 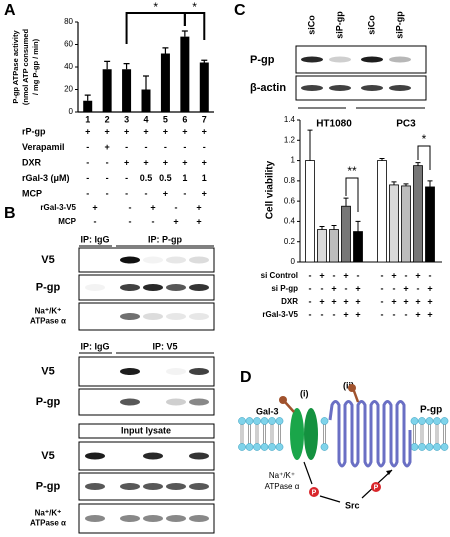 What do you see at coordinates (376, 487) in the screenshot?
I see `phospho-site` at bounding box center [376, 487].